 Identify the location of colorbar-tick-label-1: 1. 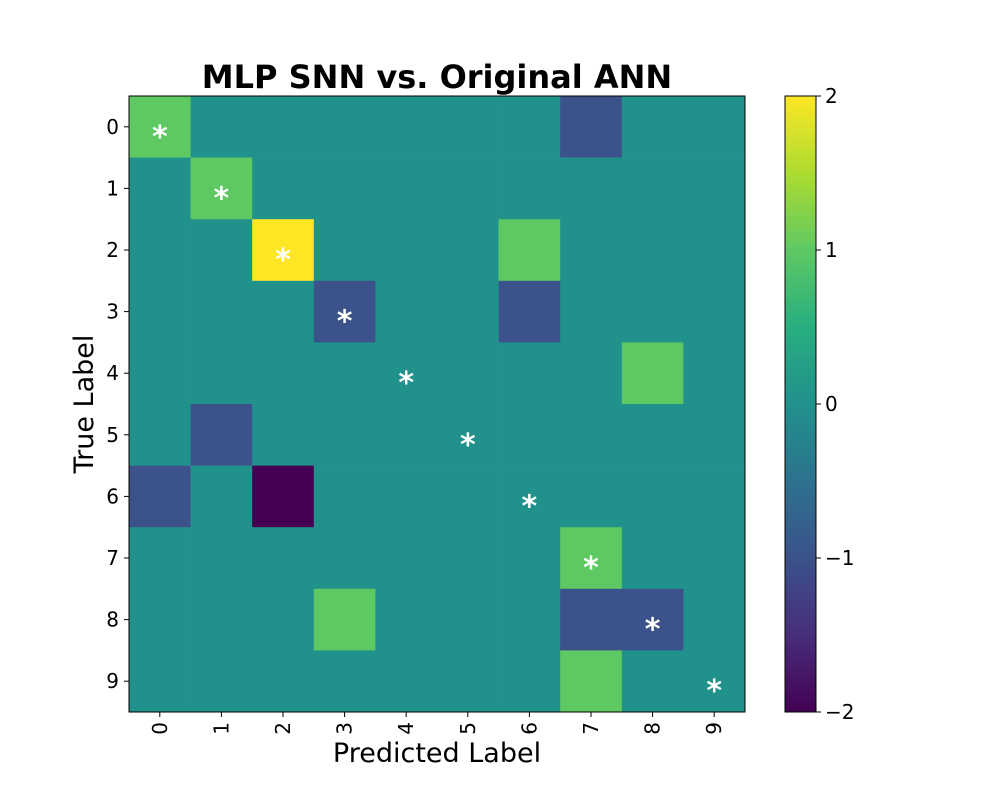
(831, 250).